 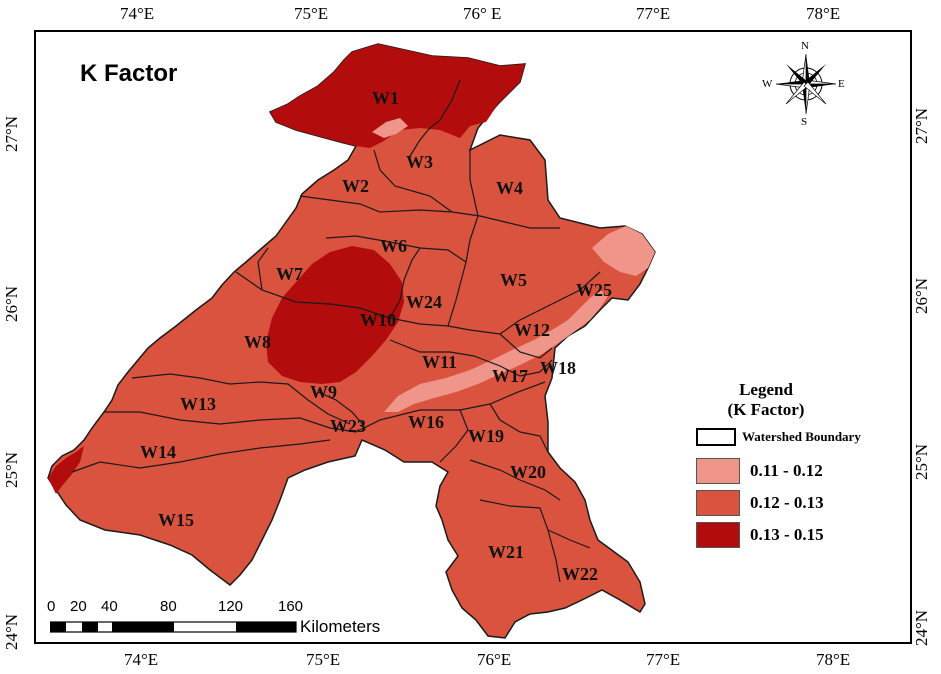 I want to click on lon-tick-bottom-75: 75°E, so click(x=323, y=659).